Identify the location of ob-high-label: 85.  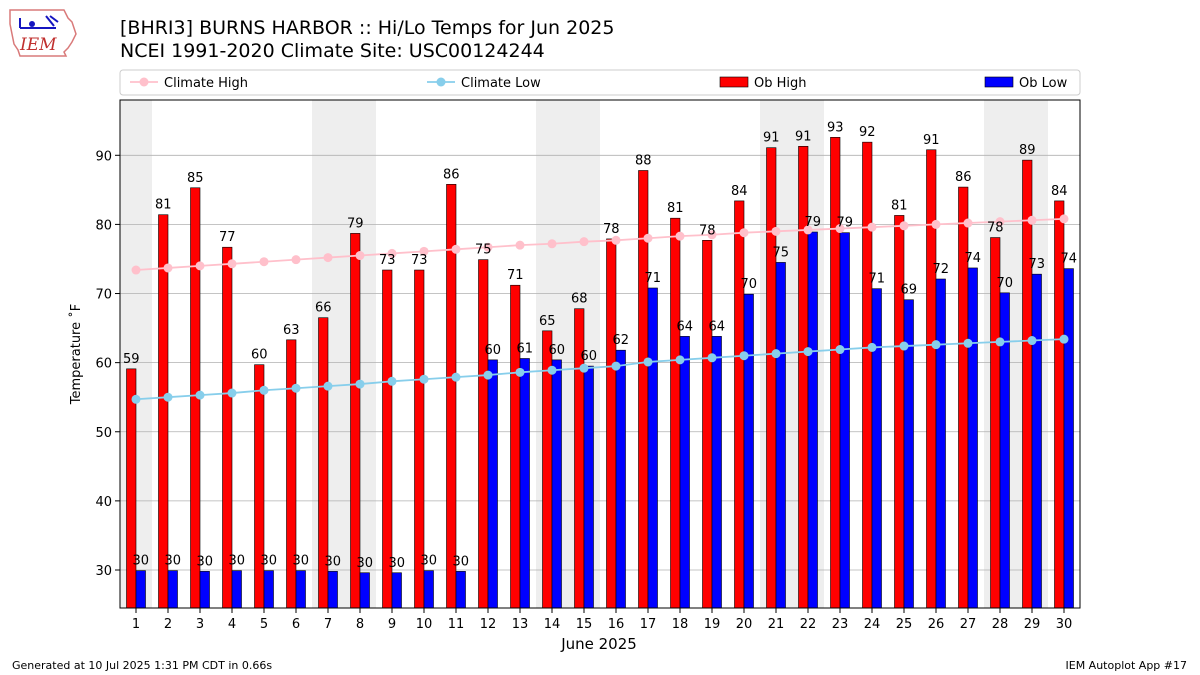
(195, 178).